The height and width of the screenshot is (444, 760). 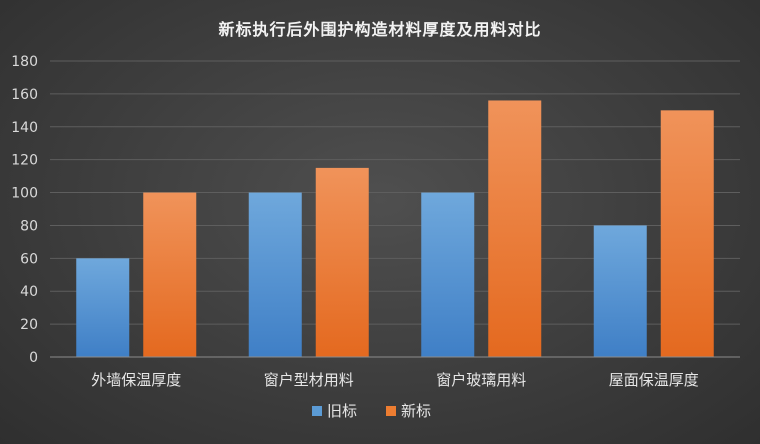 What do you see at coordinates (481, 380) in the screenshot?
I see `x-category-label: 窗户玻璃用料` at bounding box center [481, 380].